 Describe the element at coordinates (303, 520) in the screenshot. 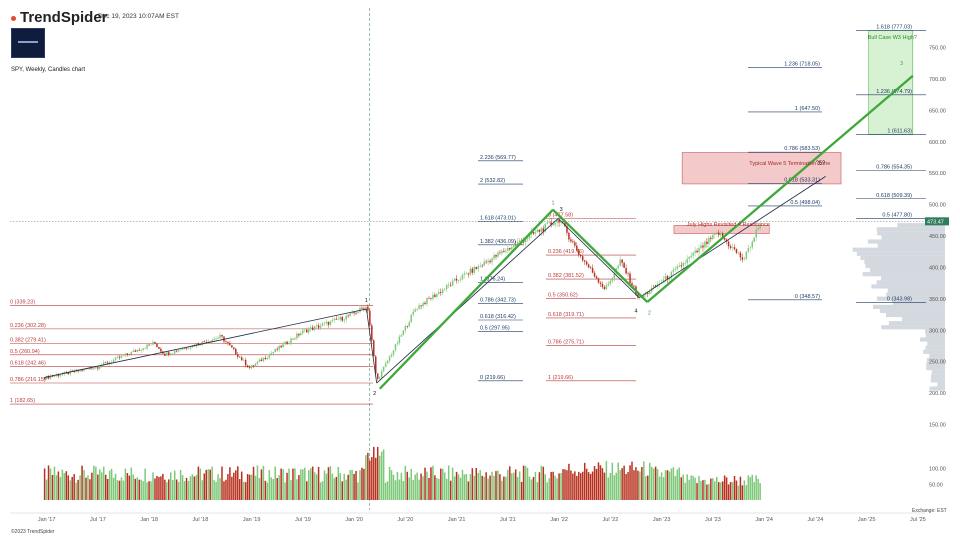

I see `x-tick-label: Jul '19` at that location.